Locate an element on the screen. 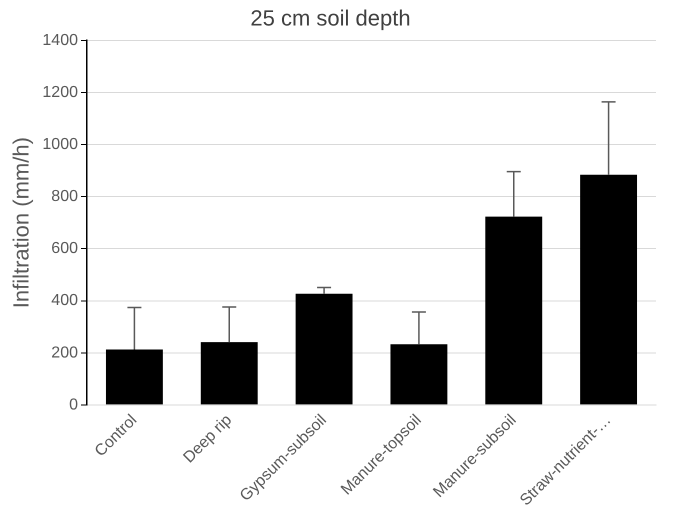  y-tick-label: 400 is located at coordinates (64, 301).